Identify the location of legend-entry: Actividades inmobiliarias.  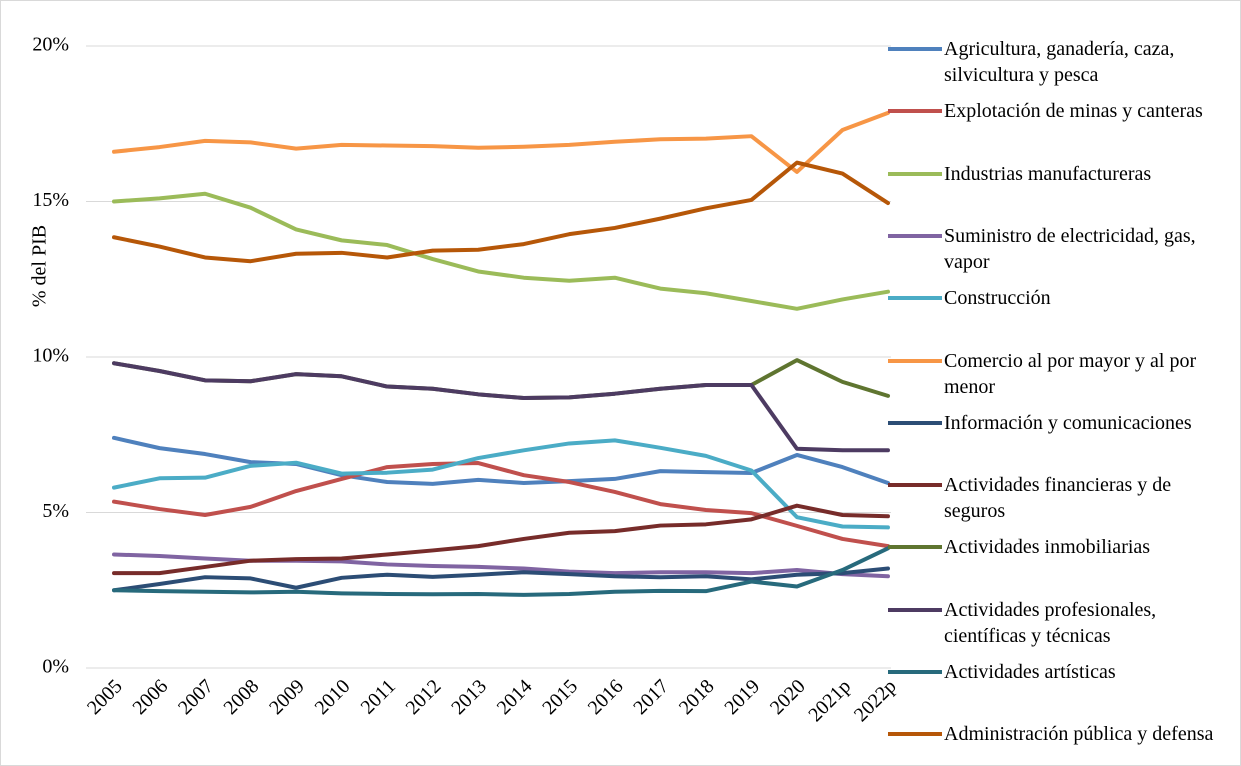
(1056, 547).